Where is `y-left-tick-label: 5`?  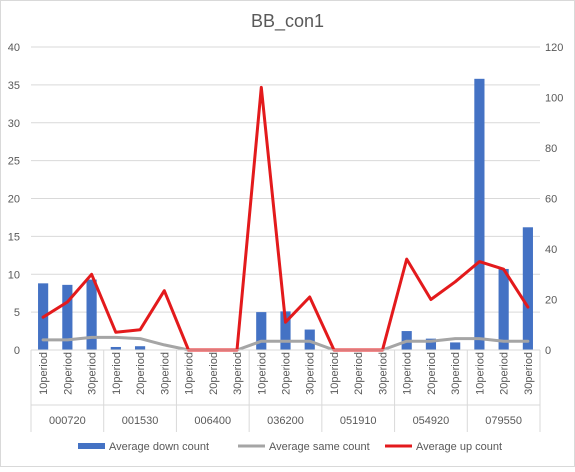
y-left-tick-label: 5 is located at coordinates (17, 313).